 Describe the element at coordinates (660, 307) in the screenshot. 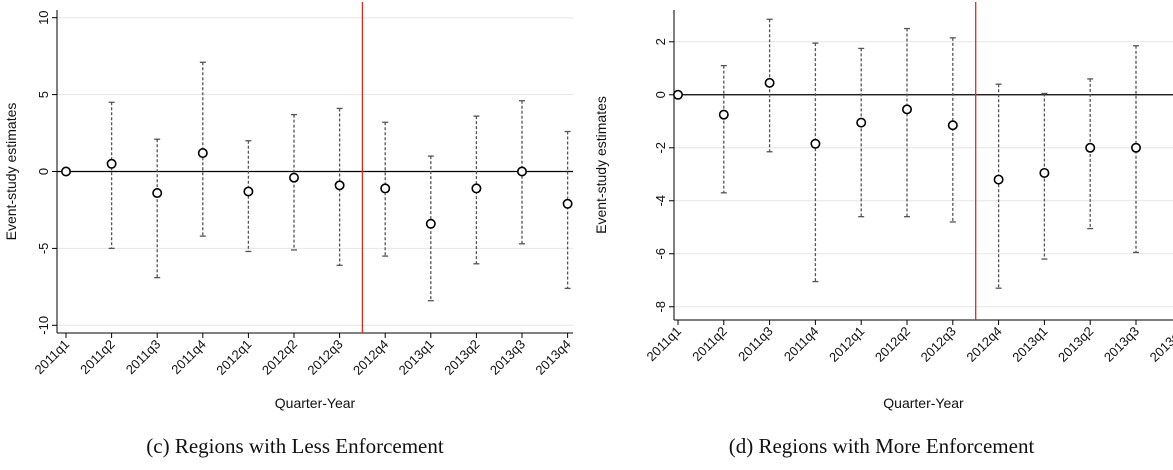

I see `y-tick-label: -8` at that location.